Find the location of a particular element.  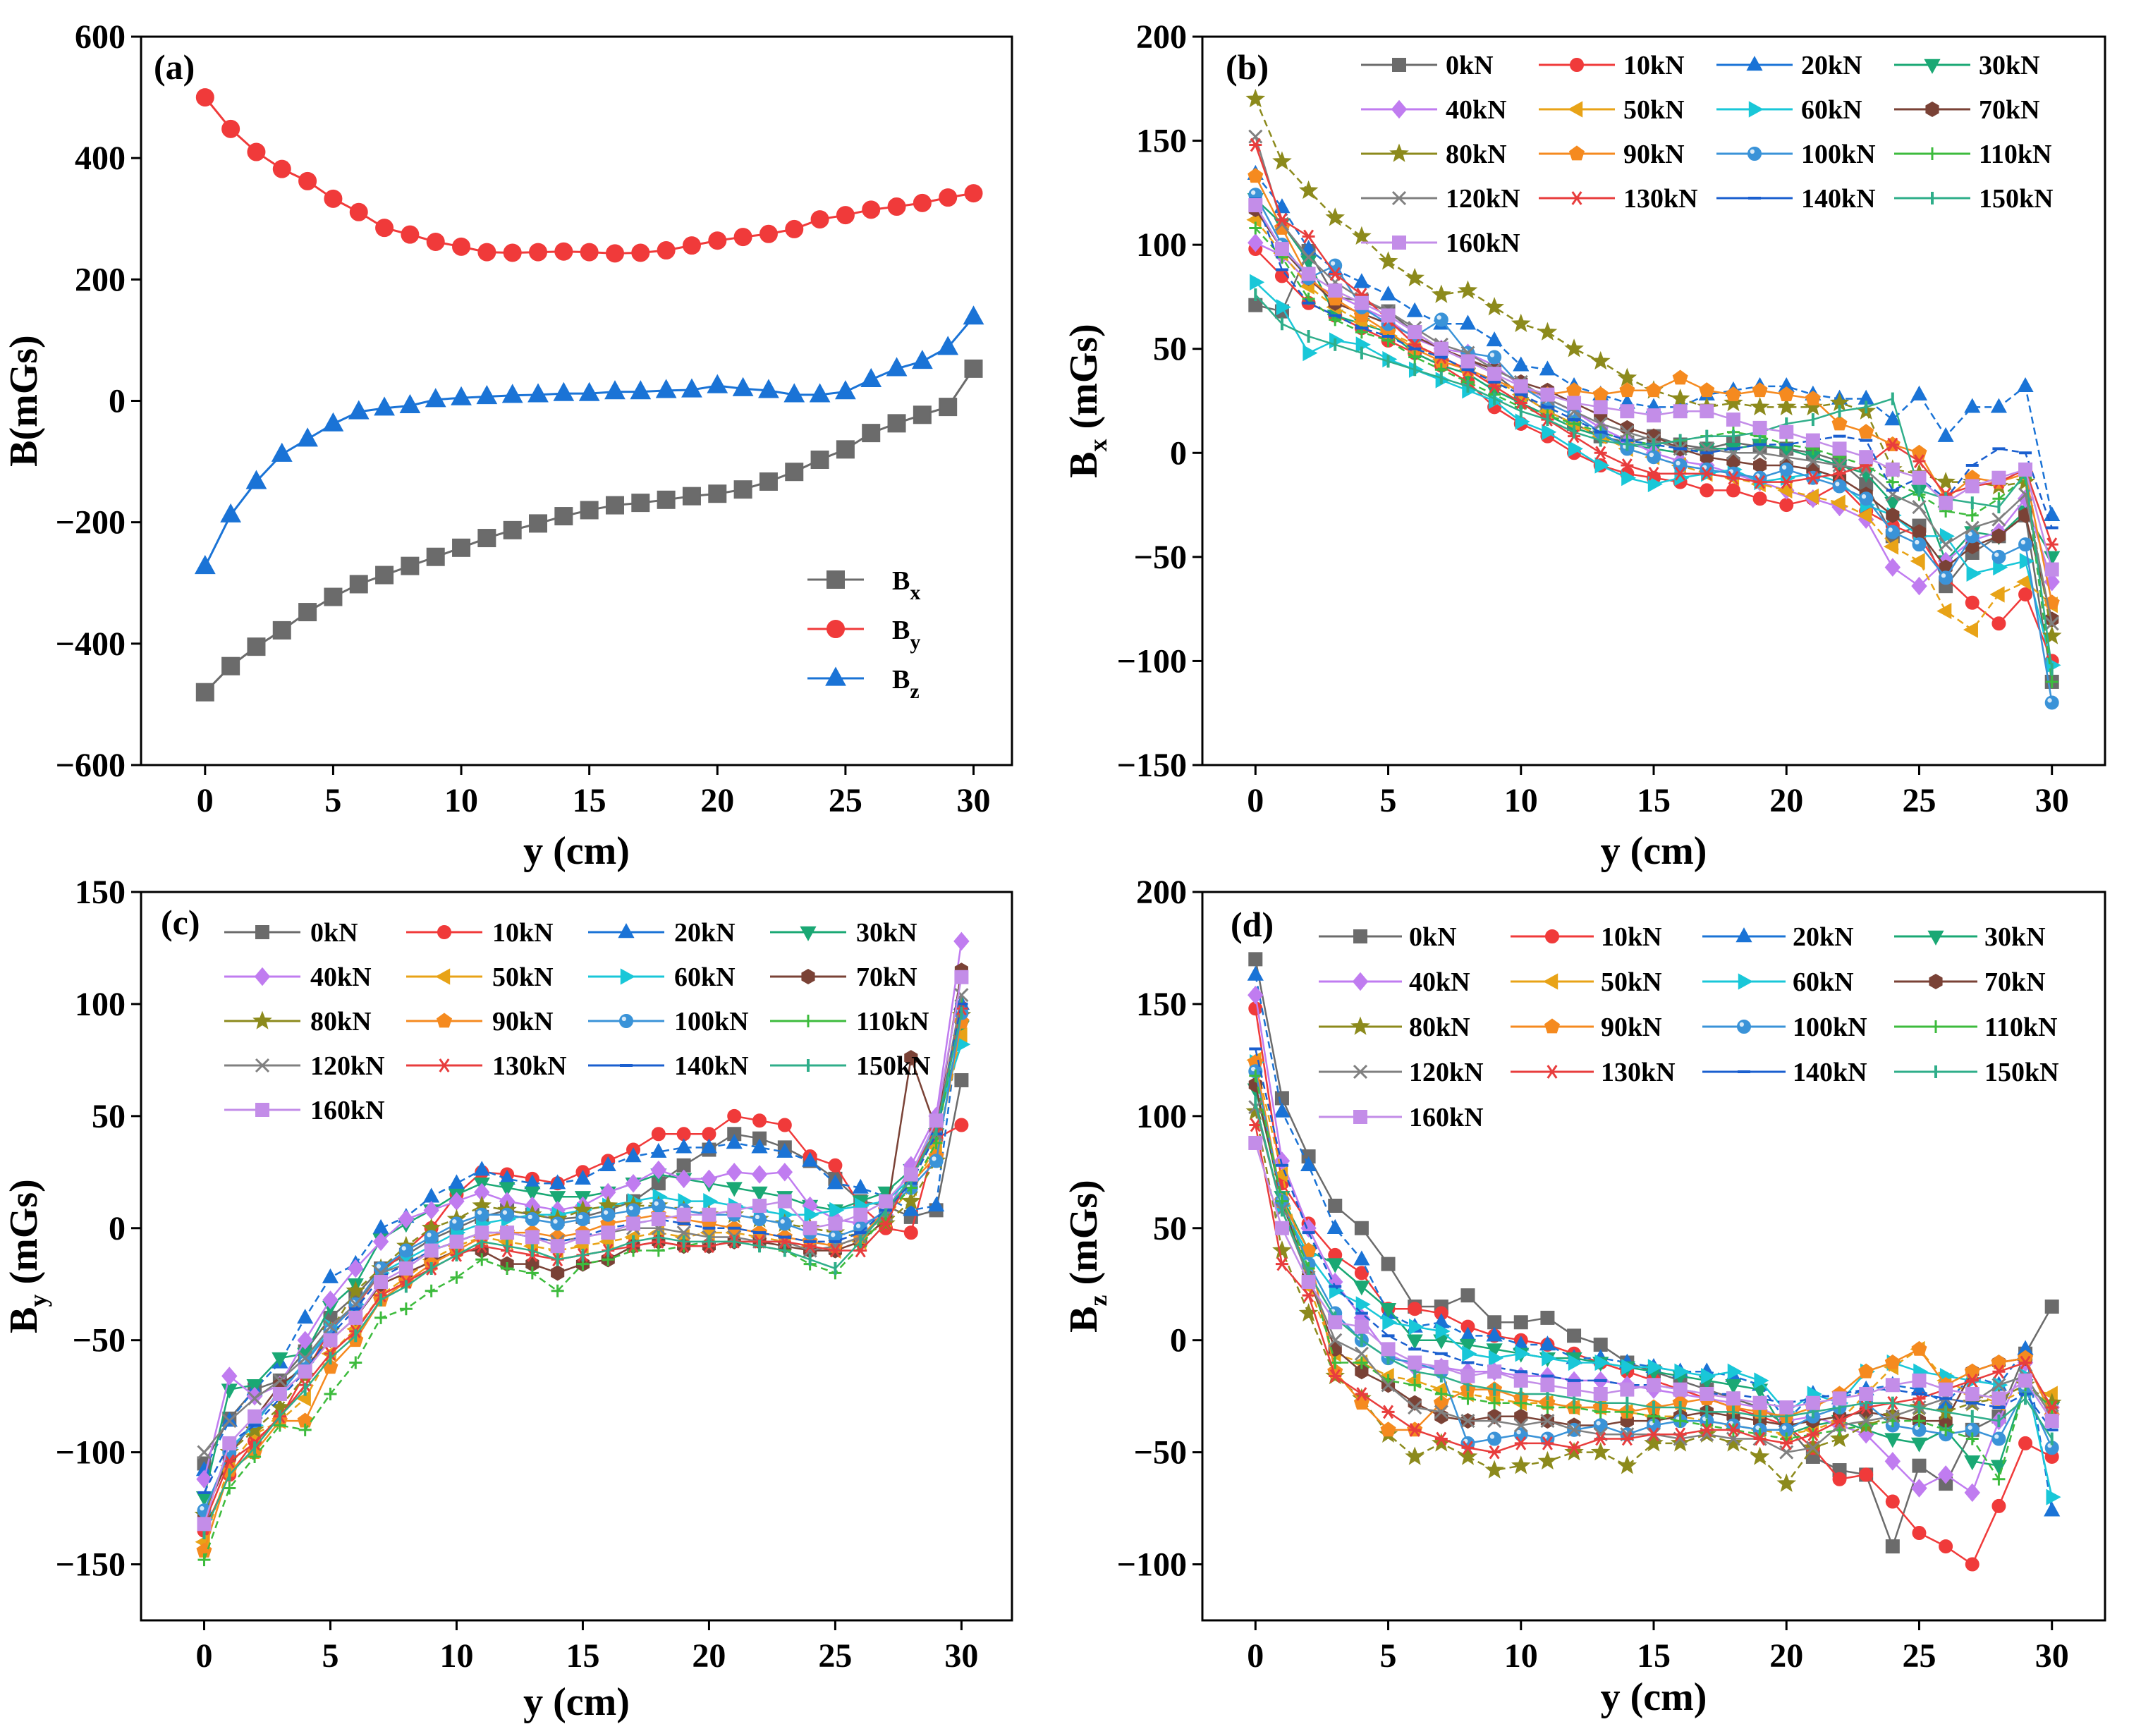

y-tick-label: −100 is located at coordinates (91, 1453).